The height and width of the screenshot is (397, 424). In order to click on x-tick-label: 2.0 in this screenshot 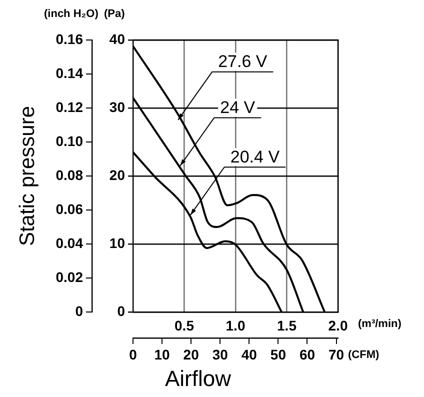, I will do `click(338, 325)`.